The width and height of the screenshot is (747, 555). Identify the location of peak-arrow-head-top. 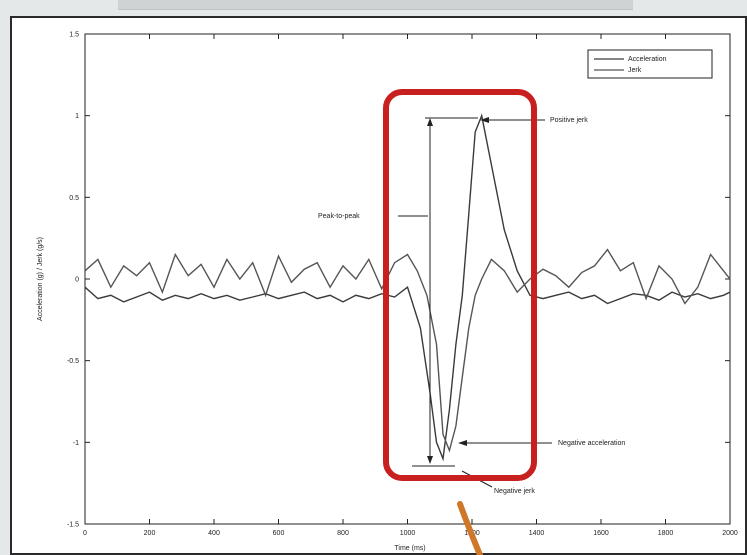
(430, 122).